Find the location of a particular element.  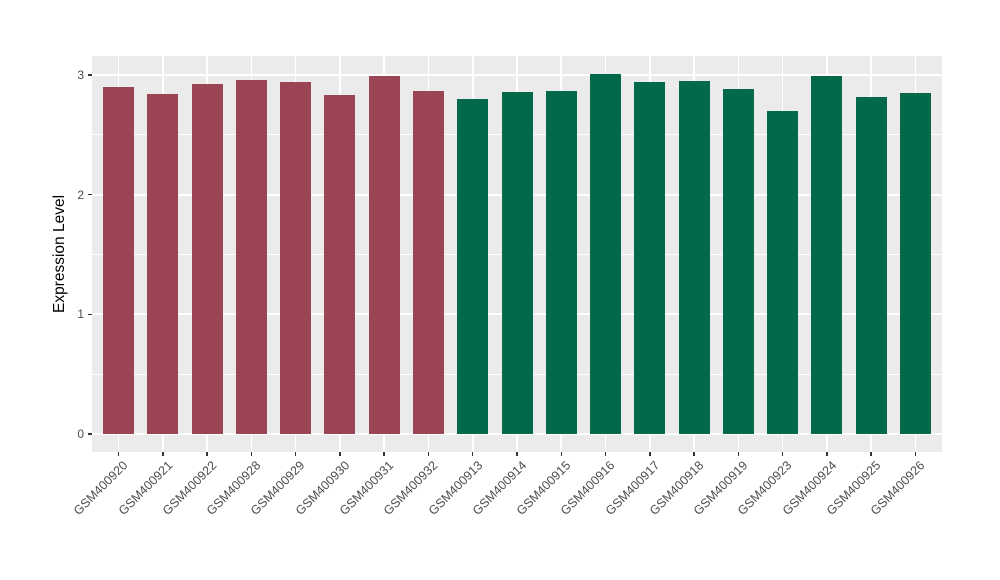

y-axis-title: Expression Level is located at coordinates (59, 254).